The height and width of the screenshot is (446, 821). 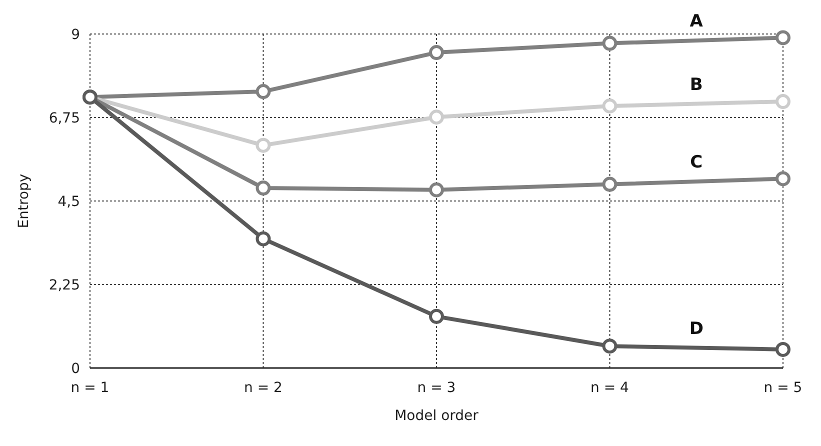 I want to click on x-axis-title: Model order, so click(x=436, y=416).